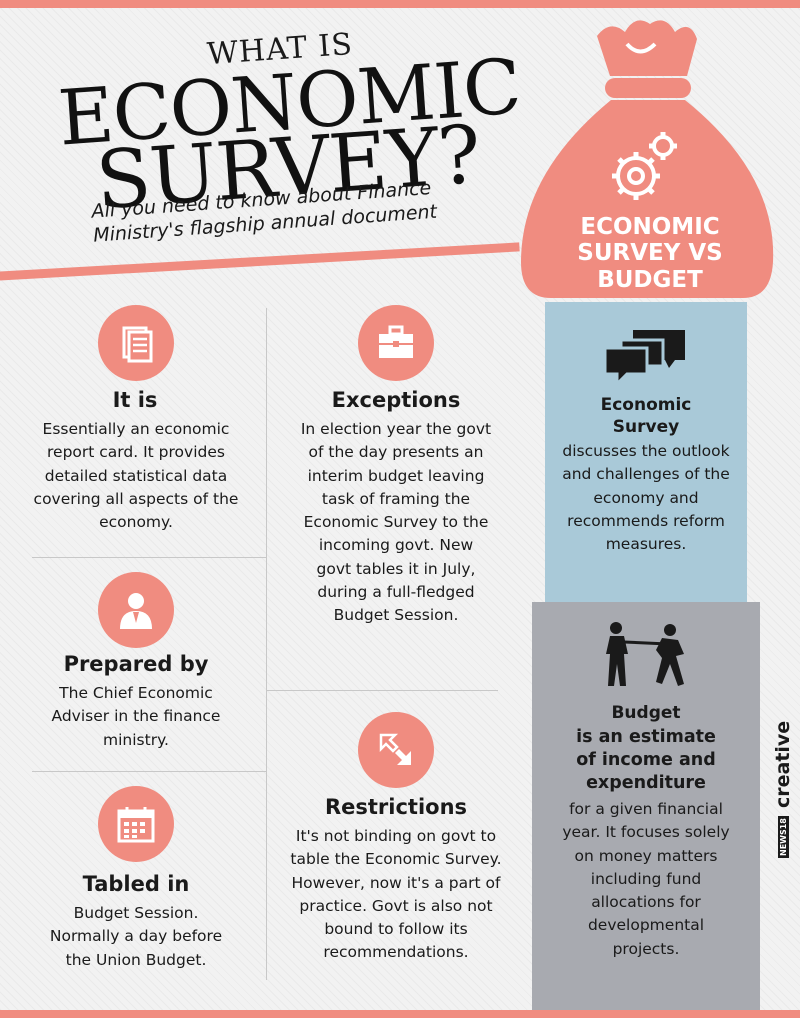 This screenshot has width=800, height=1018. I want to click on expand-arrows-icon, so click(395, 749).